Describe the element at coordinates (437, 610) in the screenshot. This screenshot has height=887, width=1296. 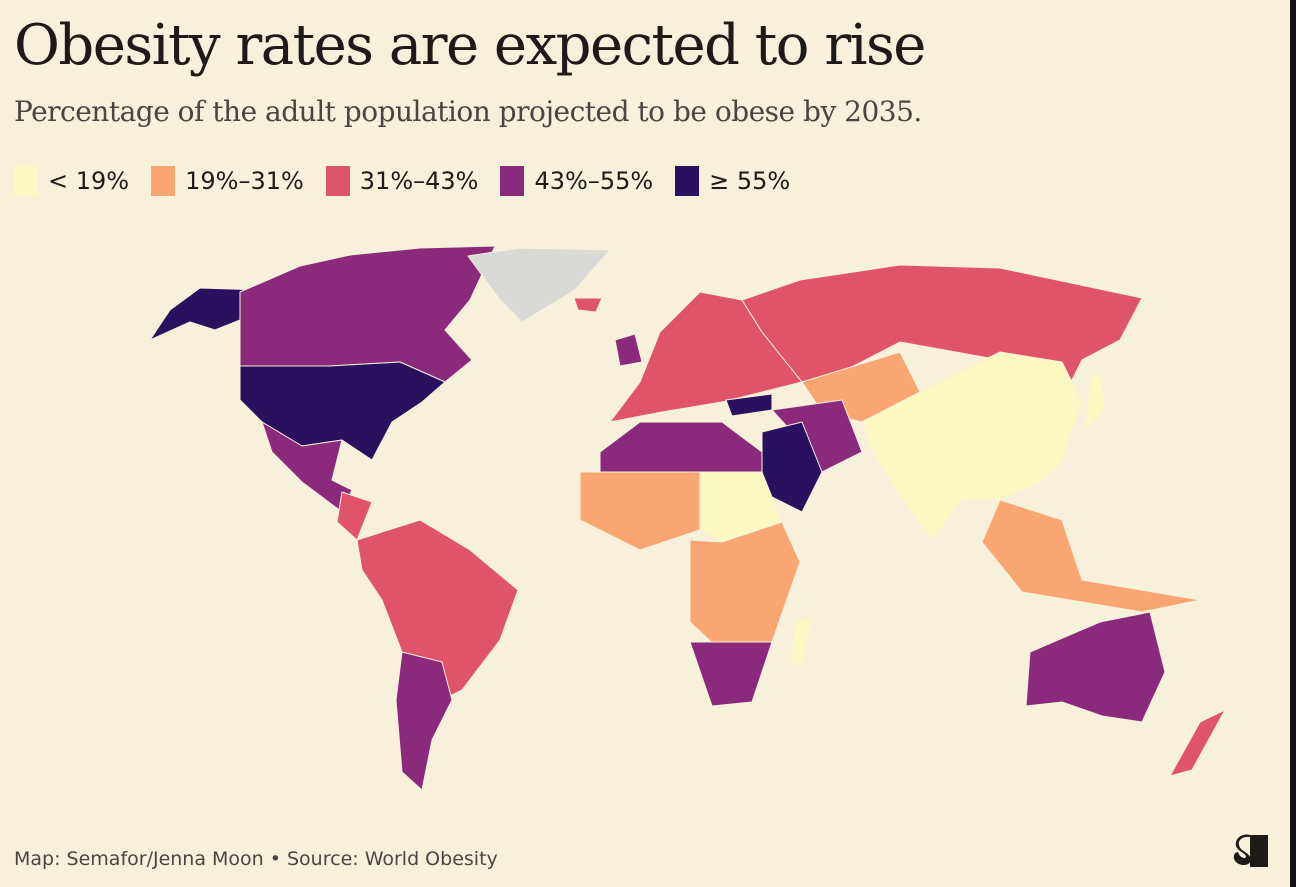
I see `region-south-america-north` at that location.